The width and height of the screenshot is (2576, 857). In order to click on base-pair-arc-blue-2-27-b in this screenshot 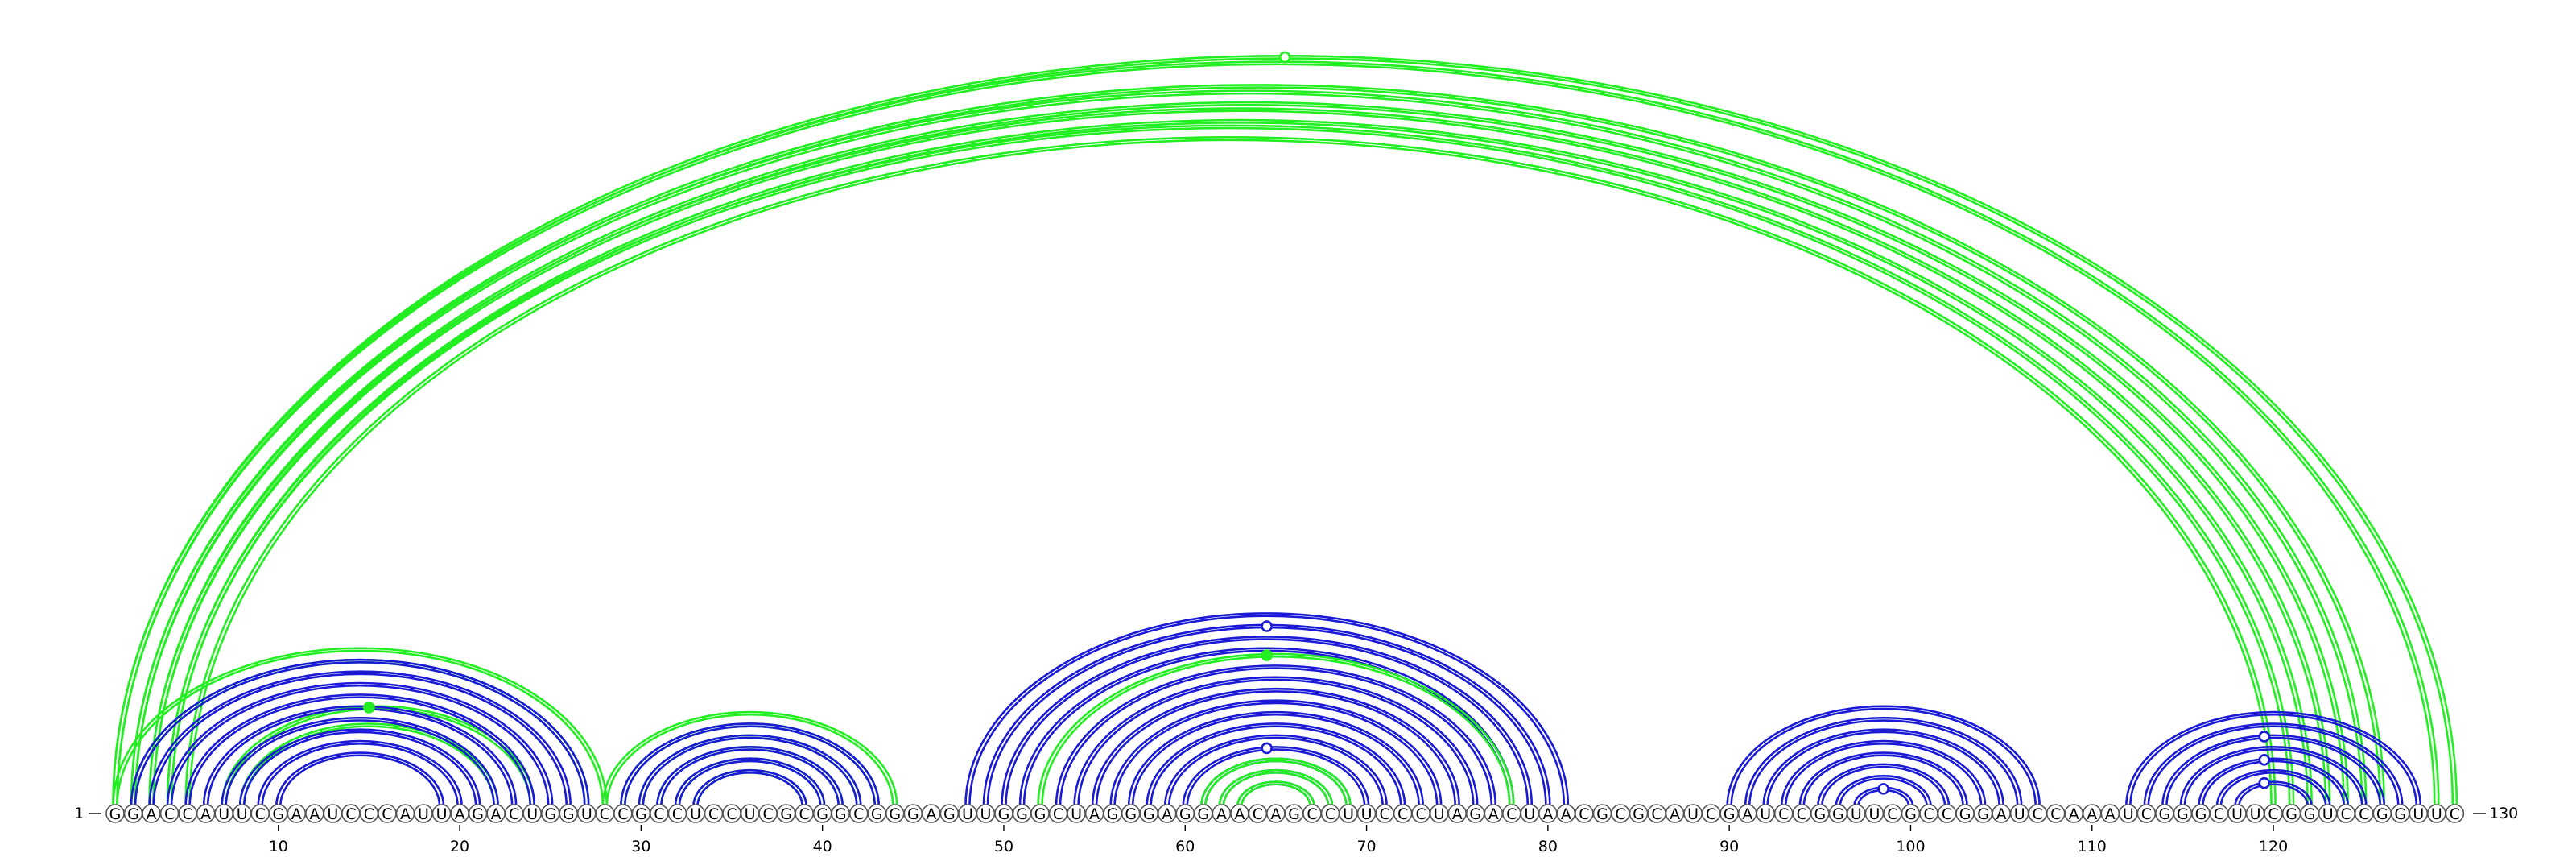, I will do `click(360, 734)`.